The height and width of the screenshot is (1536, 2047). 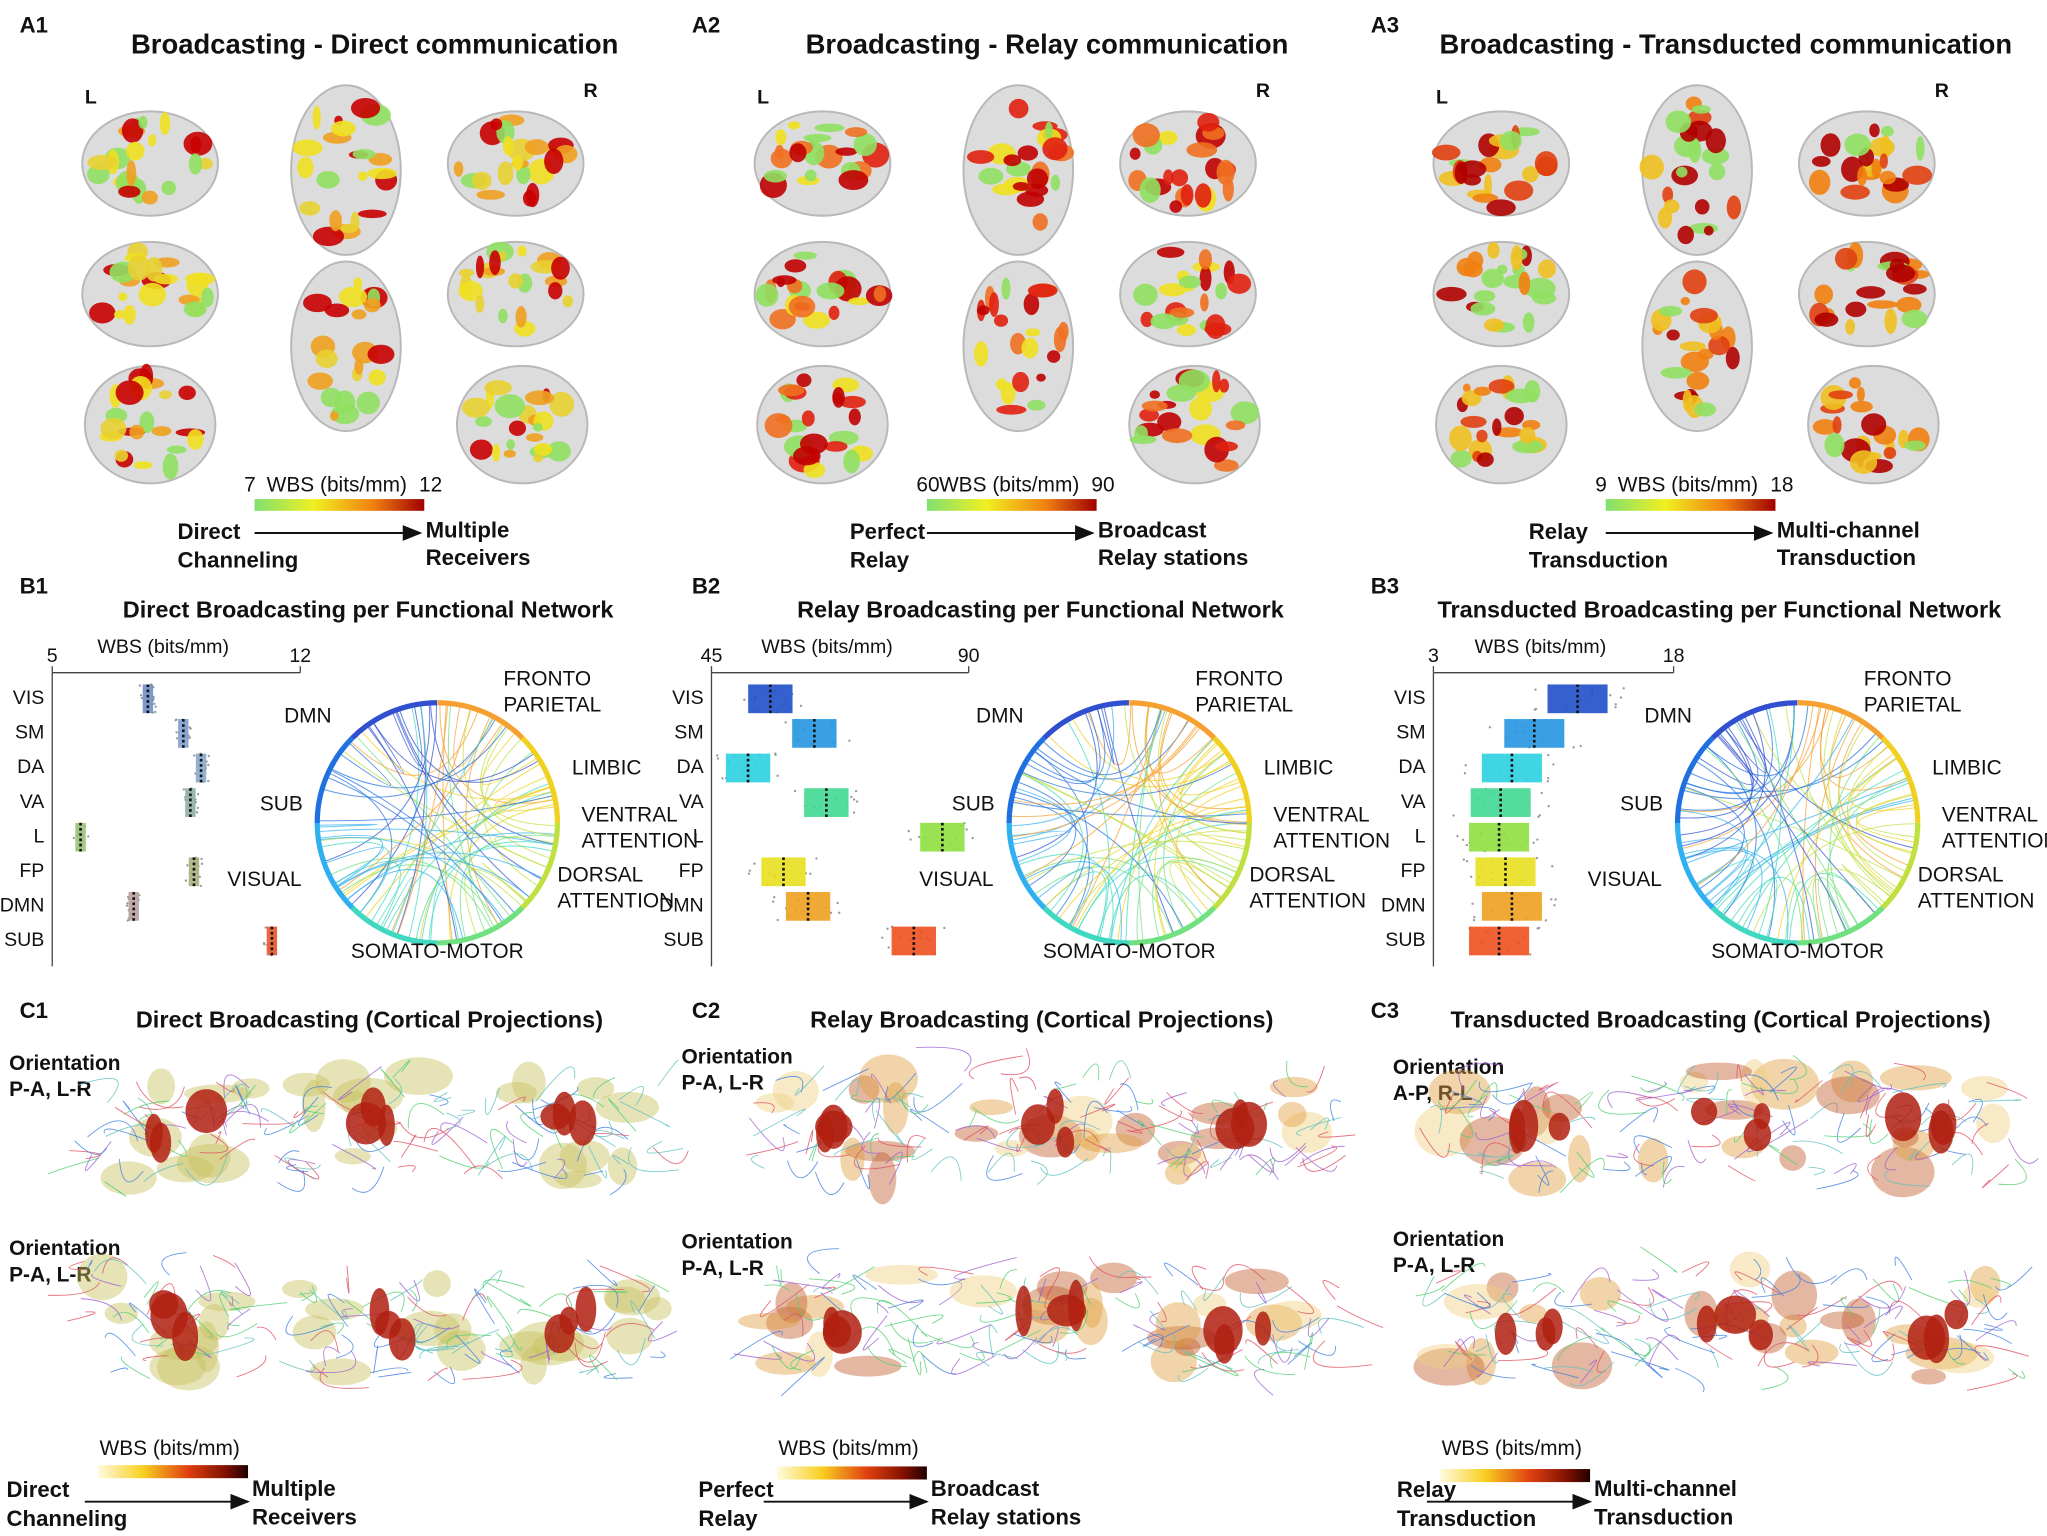 What do you see at coordinates (629, 814) in the screenshot?
I see `chord-label: VENTRAL` at bounding box center [629, 814].